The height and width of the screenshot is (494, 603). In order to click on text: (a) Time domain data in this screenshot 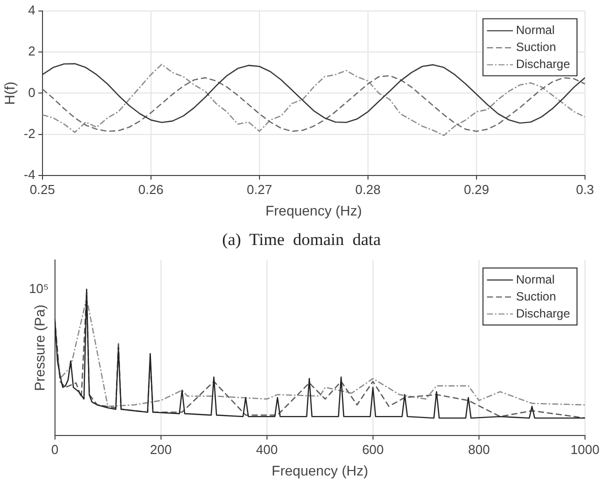, I will do `click(301, 240)`.